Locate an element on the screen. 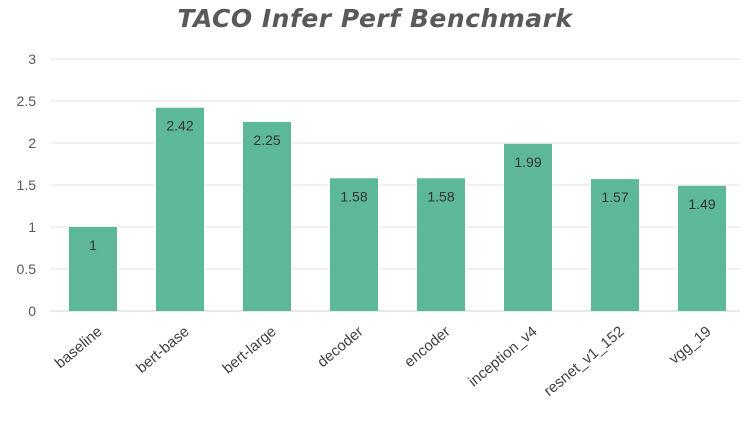 This screenshot has width=750, height=424. bar-inception_v4 is located at coordinates (528, 227).